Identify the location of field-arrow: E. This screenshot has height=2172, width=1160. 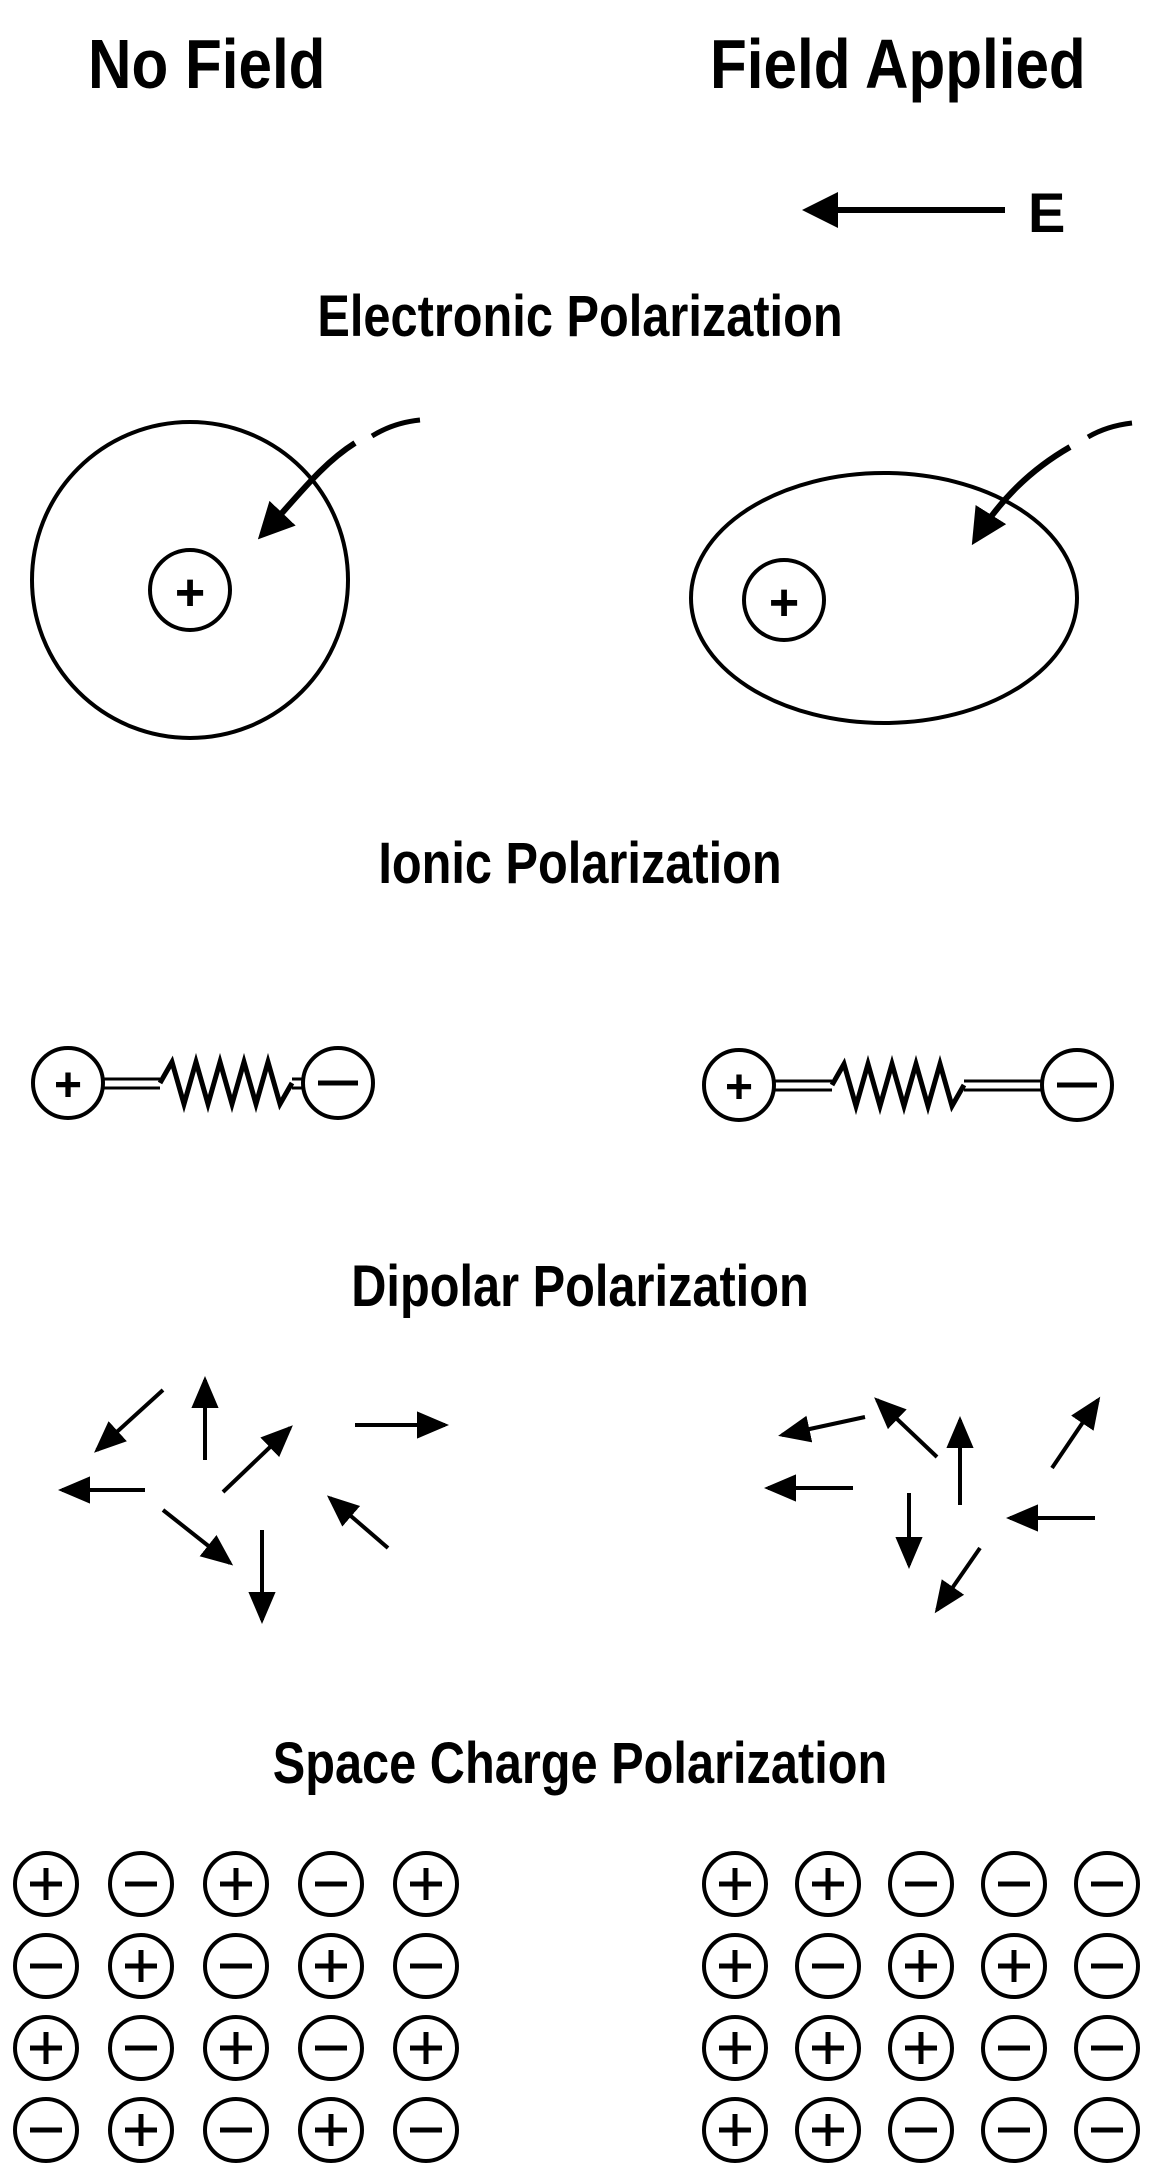
(933, 212).